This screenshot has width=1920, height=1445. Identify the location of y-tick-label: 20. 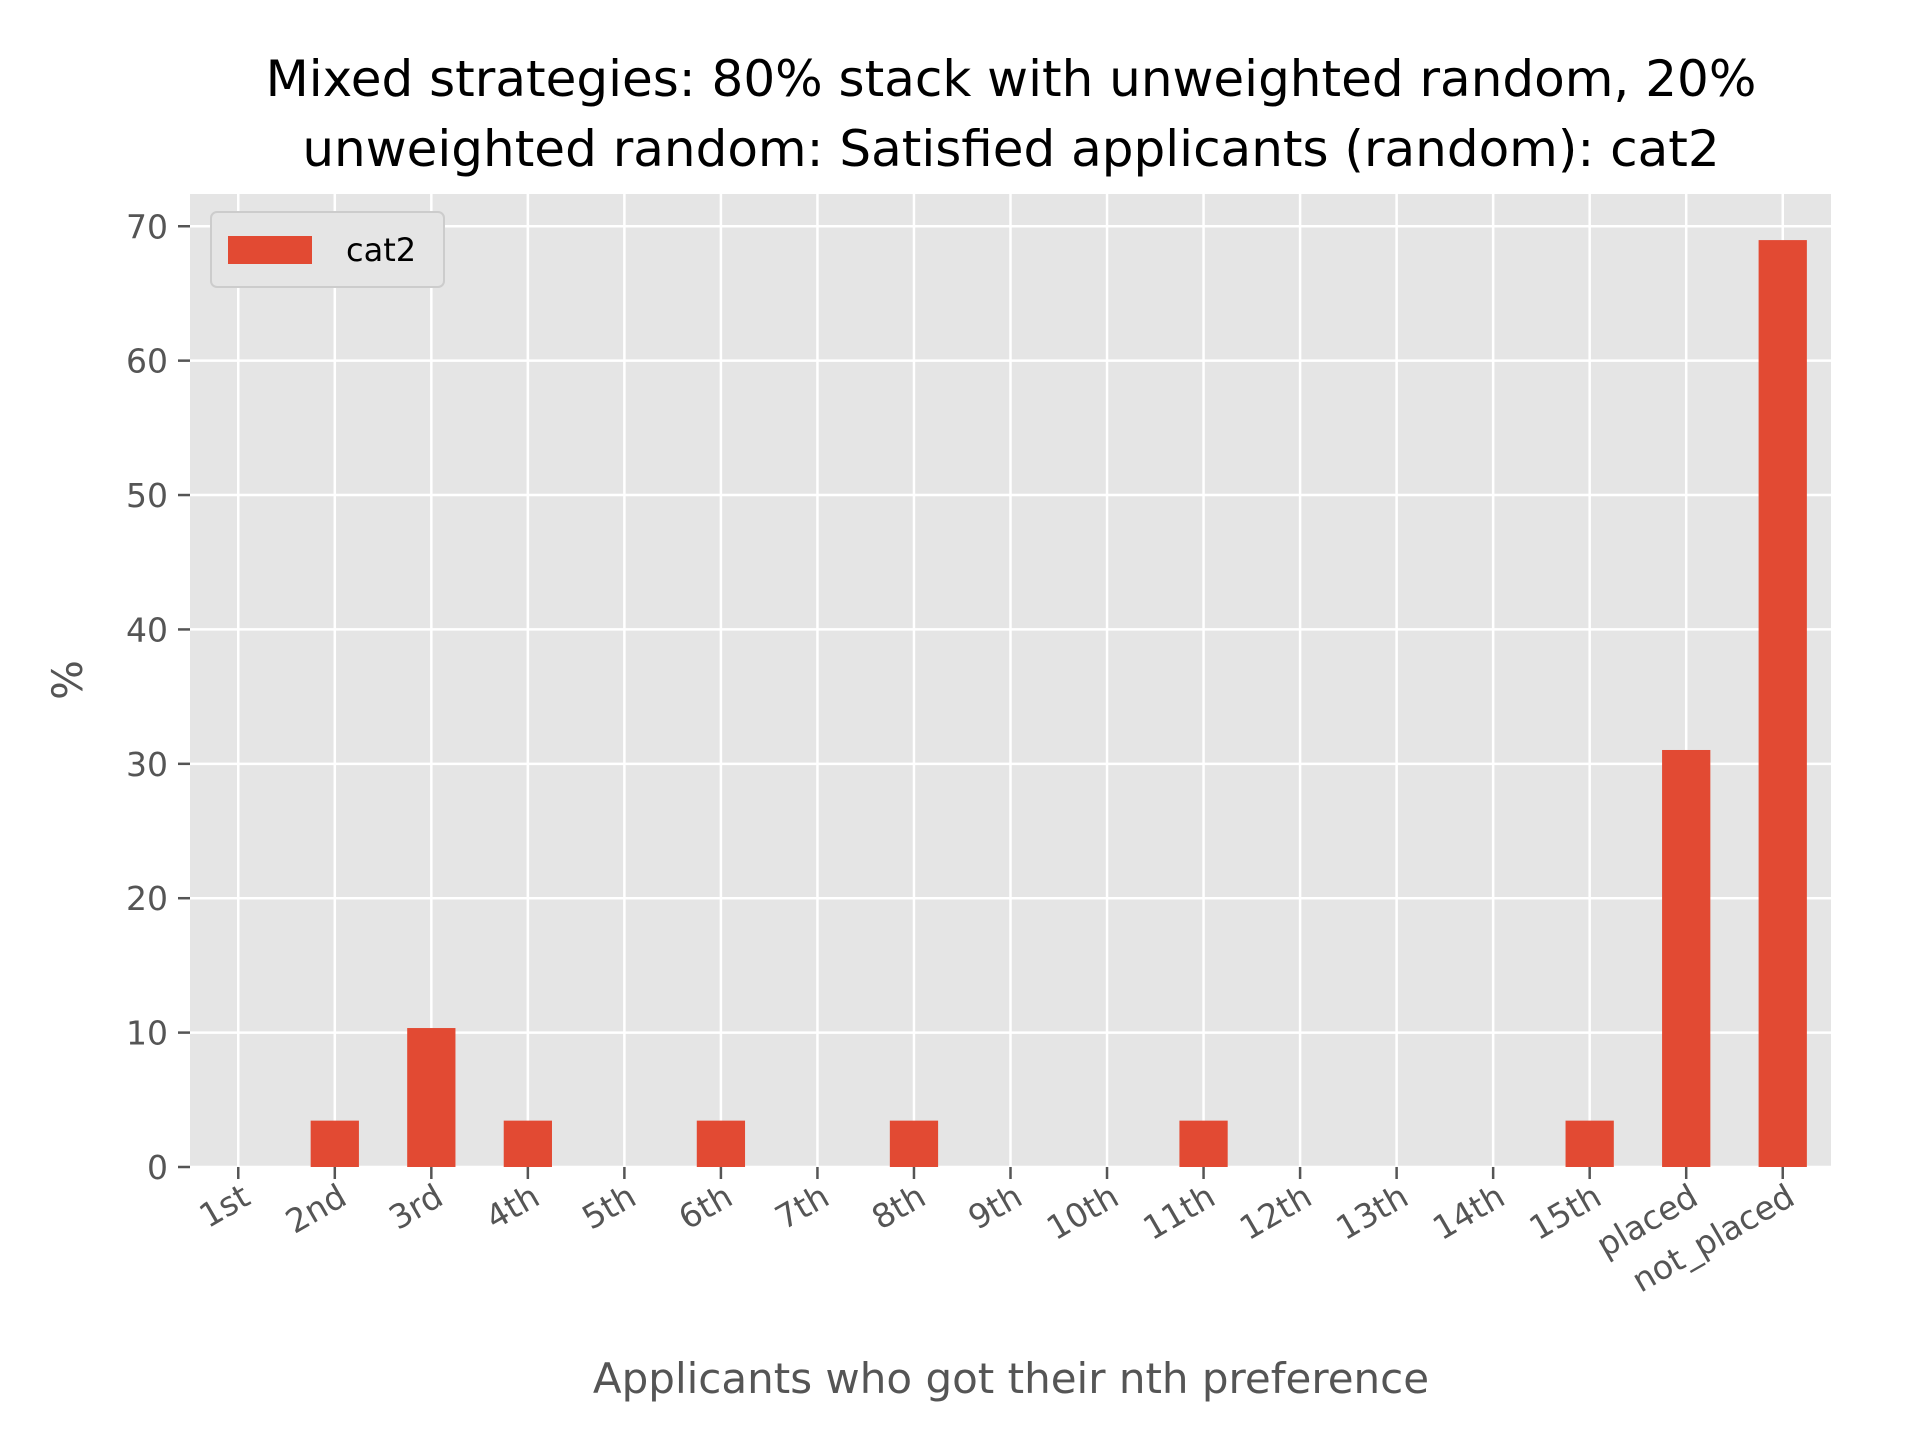
(147, 898).